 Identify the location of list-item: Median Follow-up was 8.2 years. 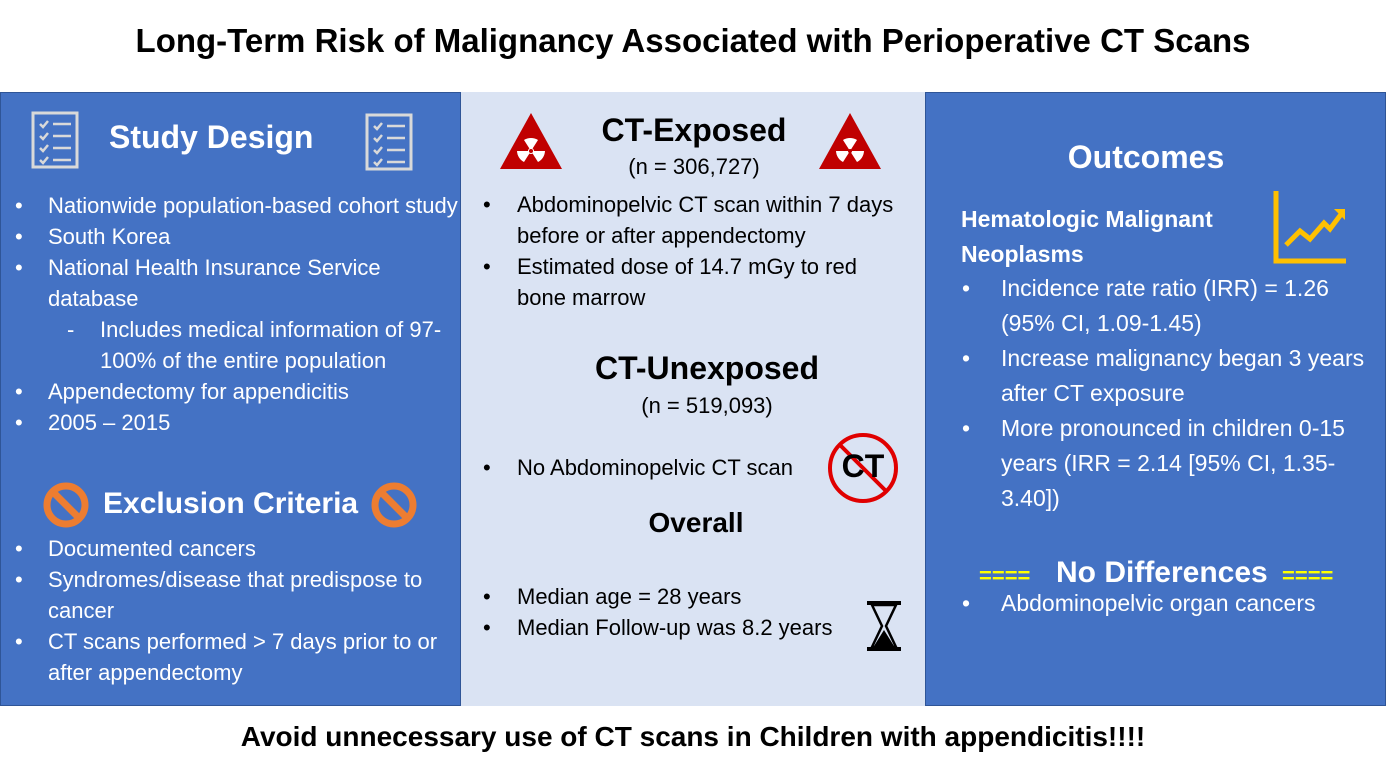
(661, 627).